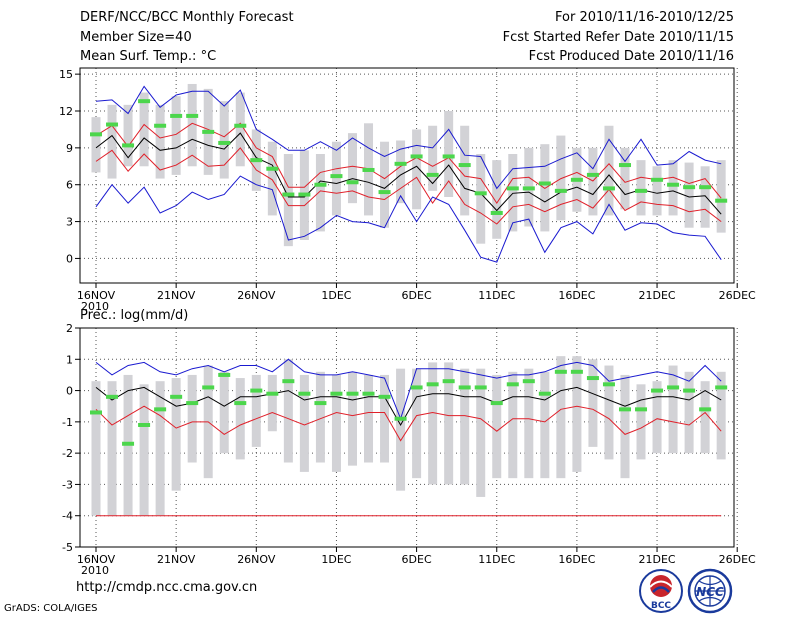 The height and width of the screenshot is (618, 800). What do you see at coordinates (136, 37) in the screenshot?
I see `member-size: Member Size=40` at bounding box center [136, 37].